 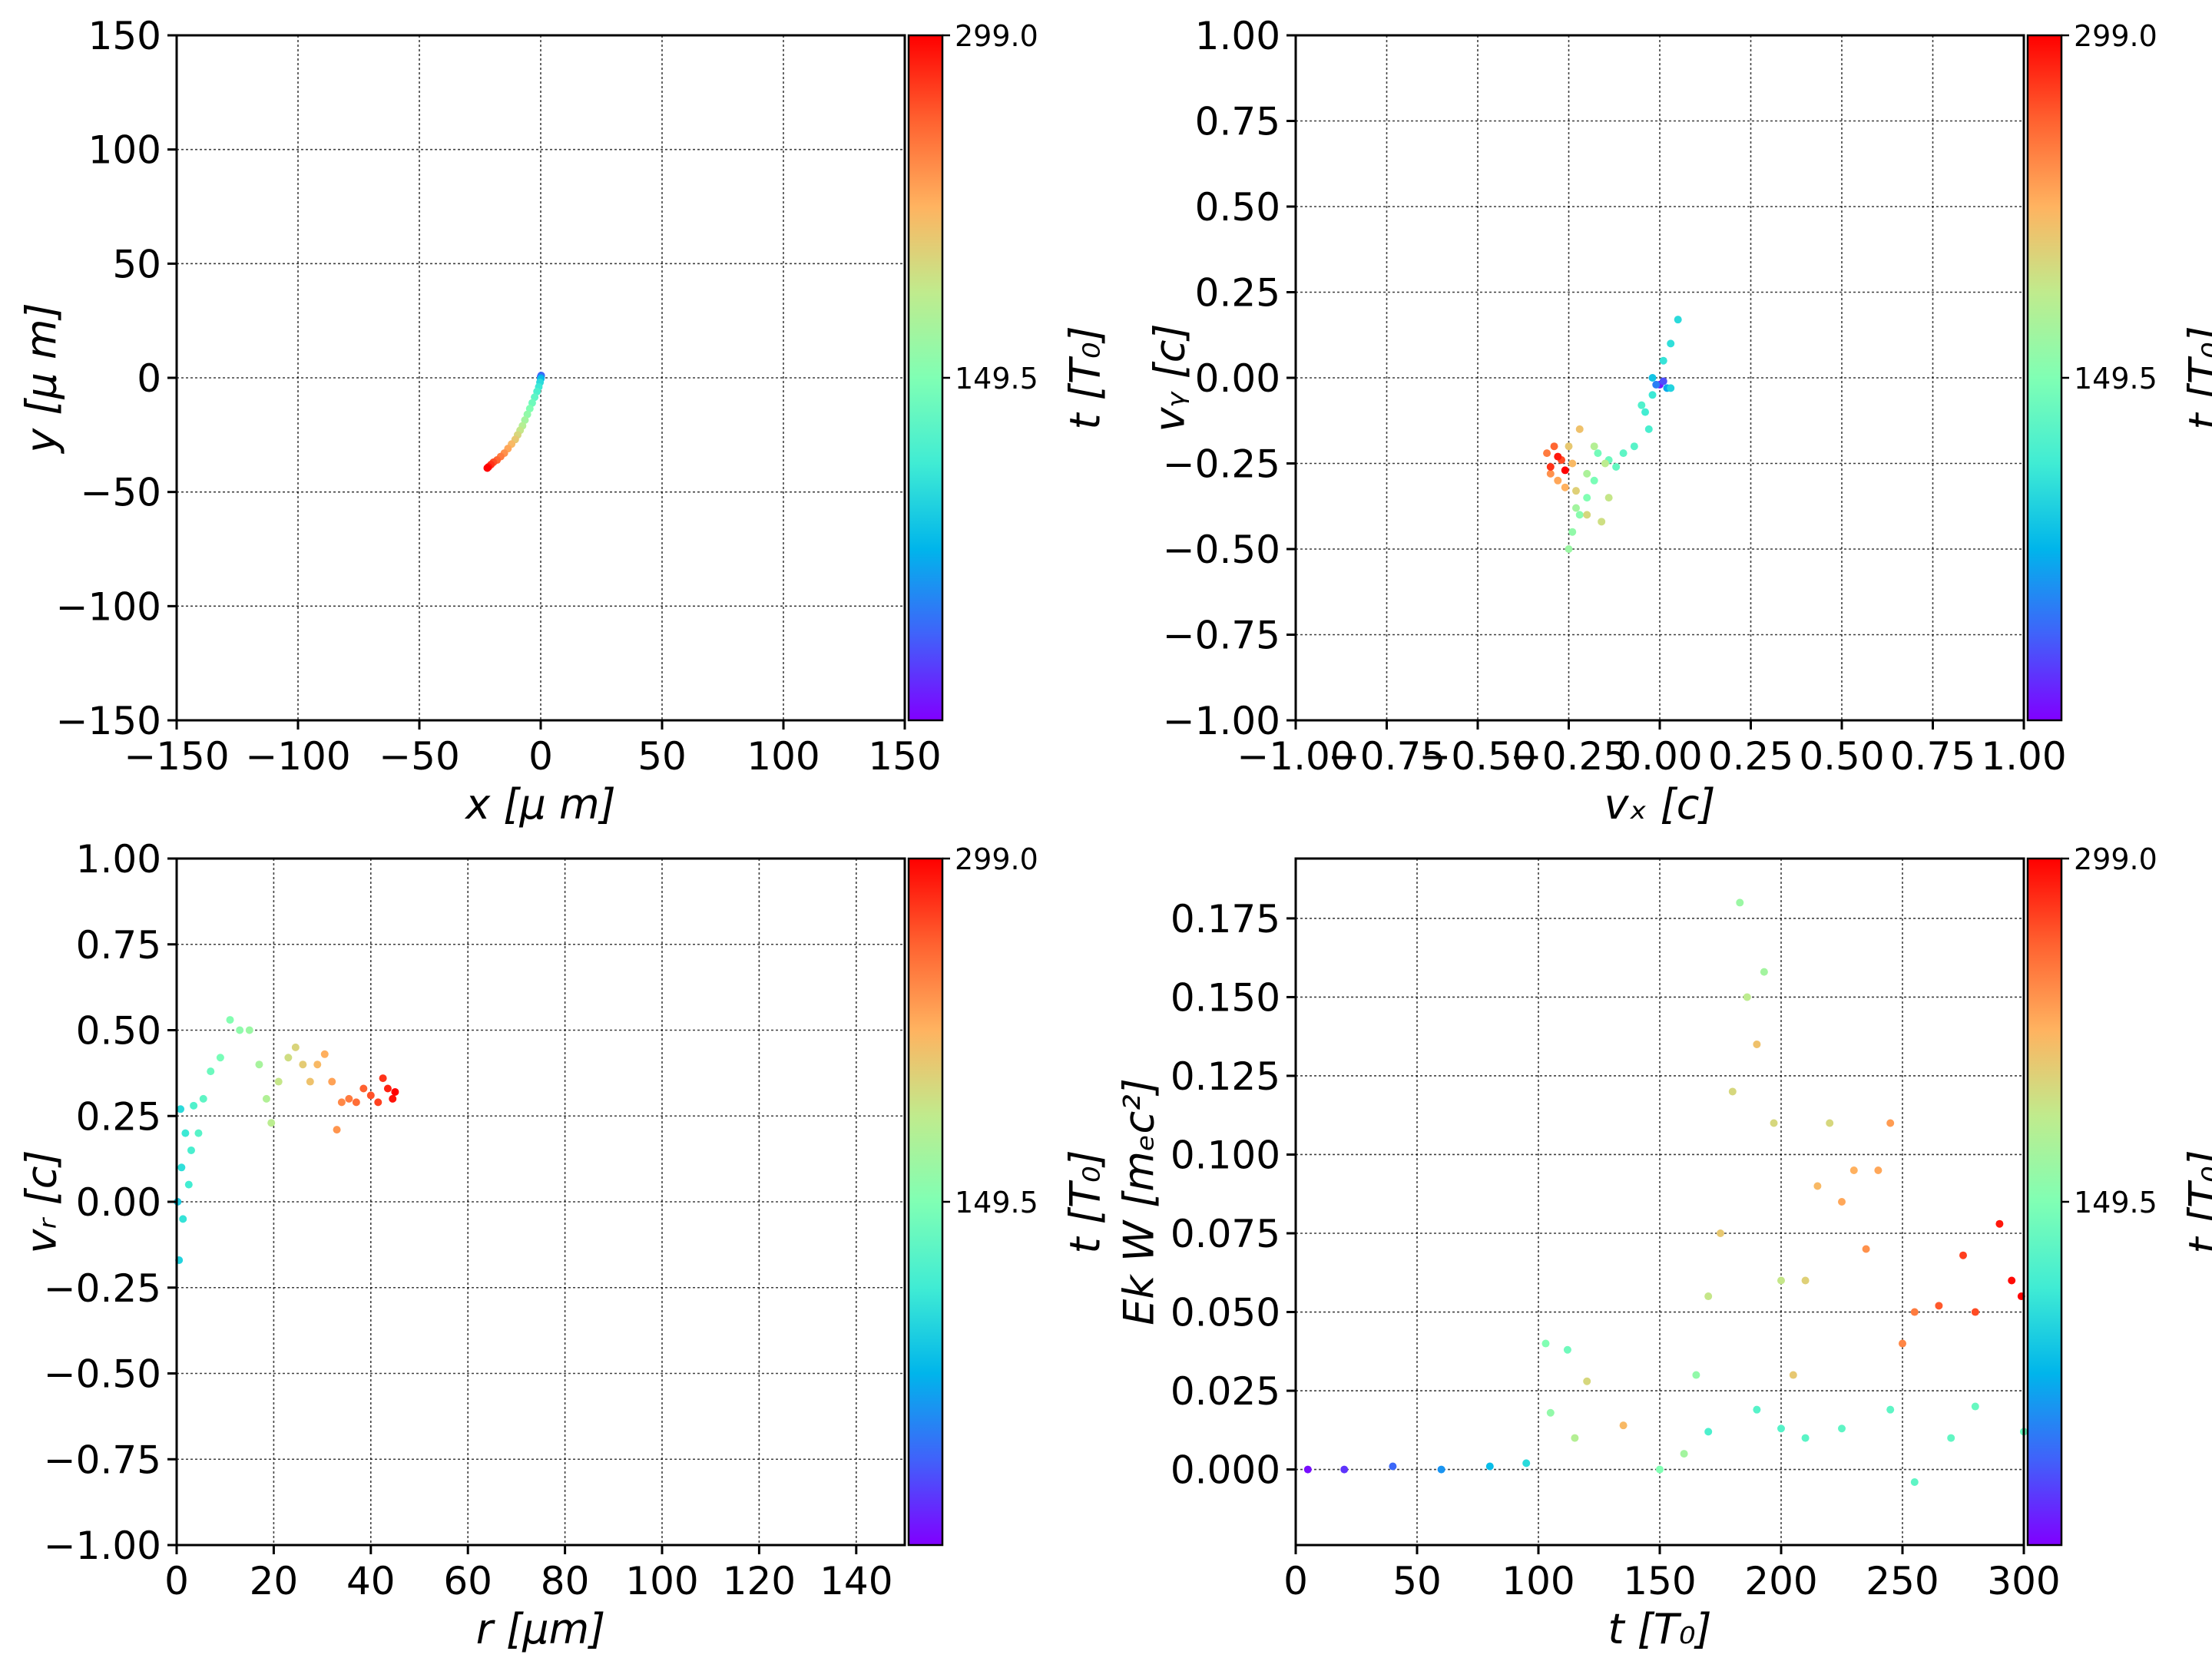 What do you see at coordinates (566, 1581) in the screenshot?
I see `x-tick-label: 80` at bounding box center [566, 1581].